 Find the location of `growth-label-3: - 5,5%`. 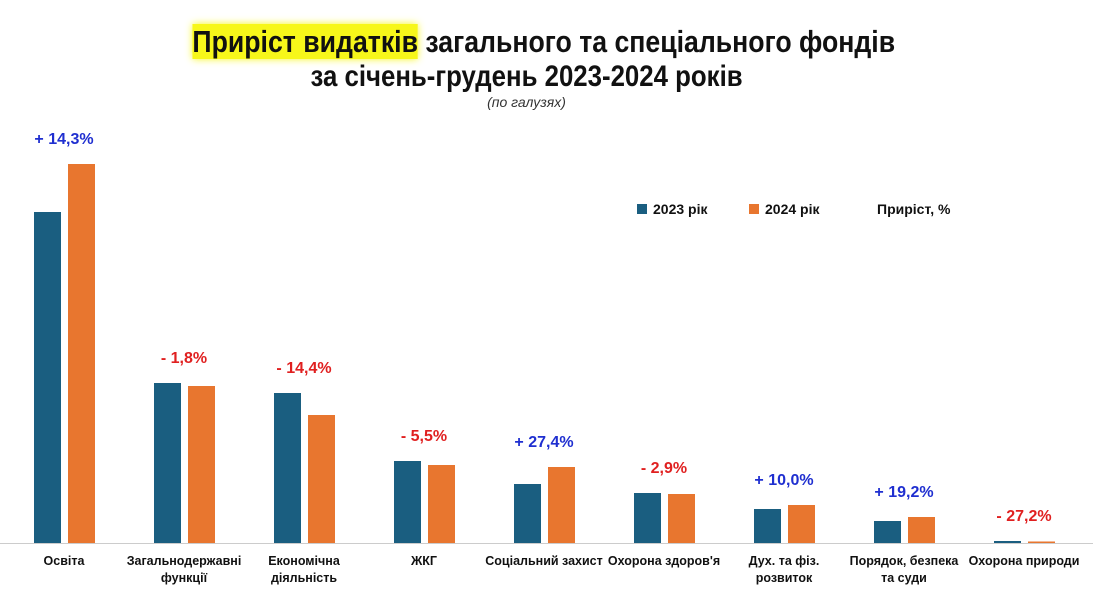

growth-label-3: - 5,5% is located at coordinates (424, 436).